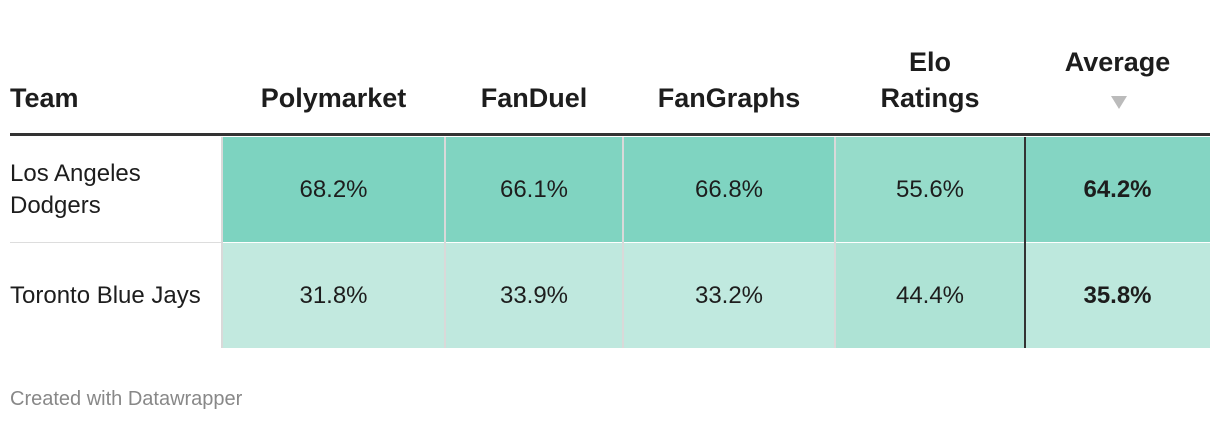 This screenshot has width=1220, height=424. Describe the element at coordinates (44, 98) in the screenshot. I see `column-header: Team` at that location.